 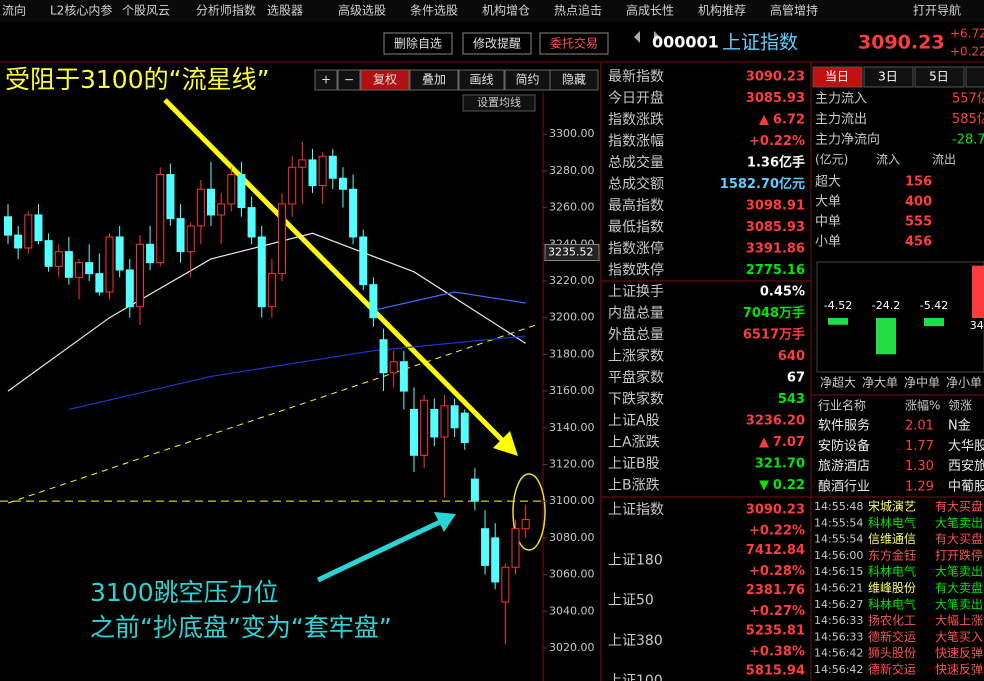 What do you see at coordinates (791, 399) in the screenshot?
I see `quote-value: 543` at bounding box center [791, 399].